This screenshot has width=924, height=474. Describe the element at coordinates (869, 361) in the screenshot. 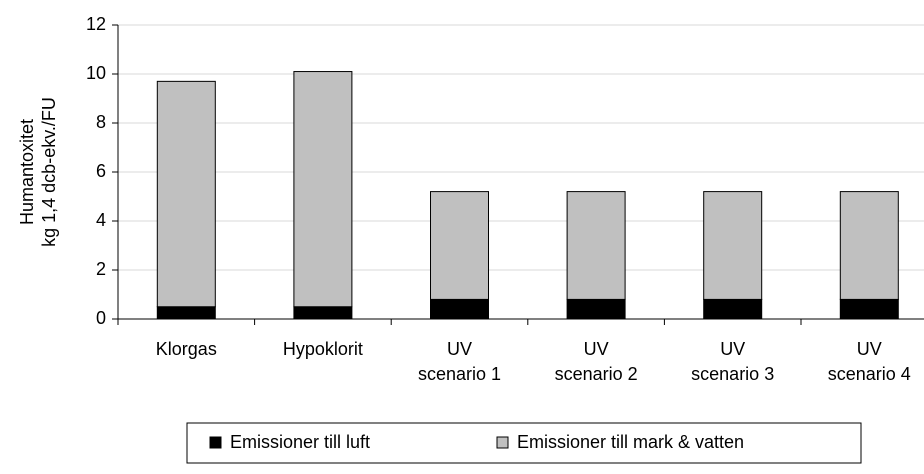

I see `x-tick-label: UV scenario 4` at that location.